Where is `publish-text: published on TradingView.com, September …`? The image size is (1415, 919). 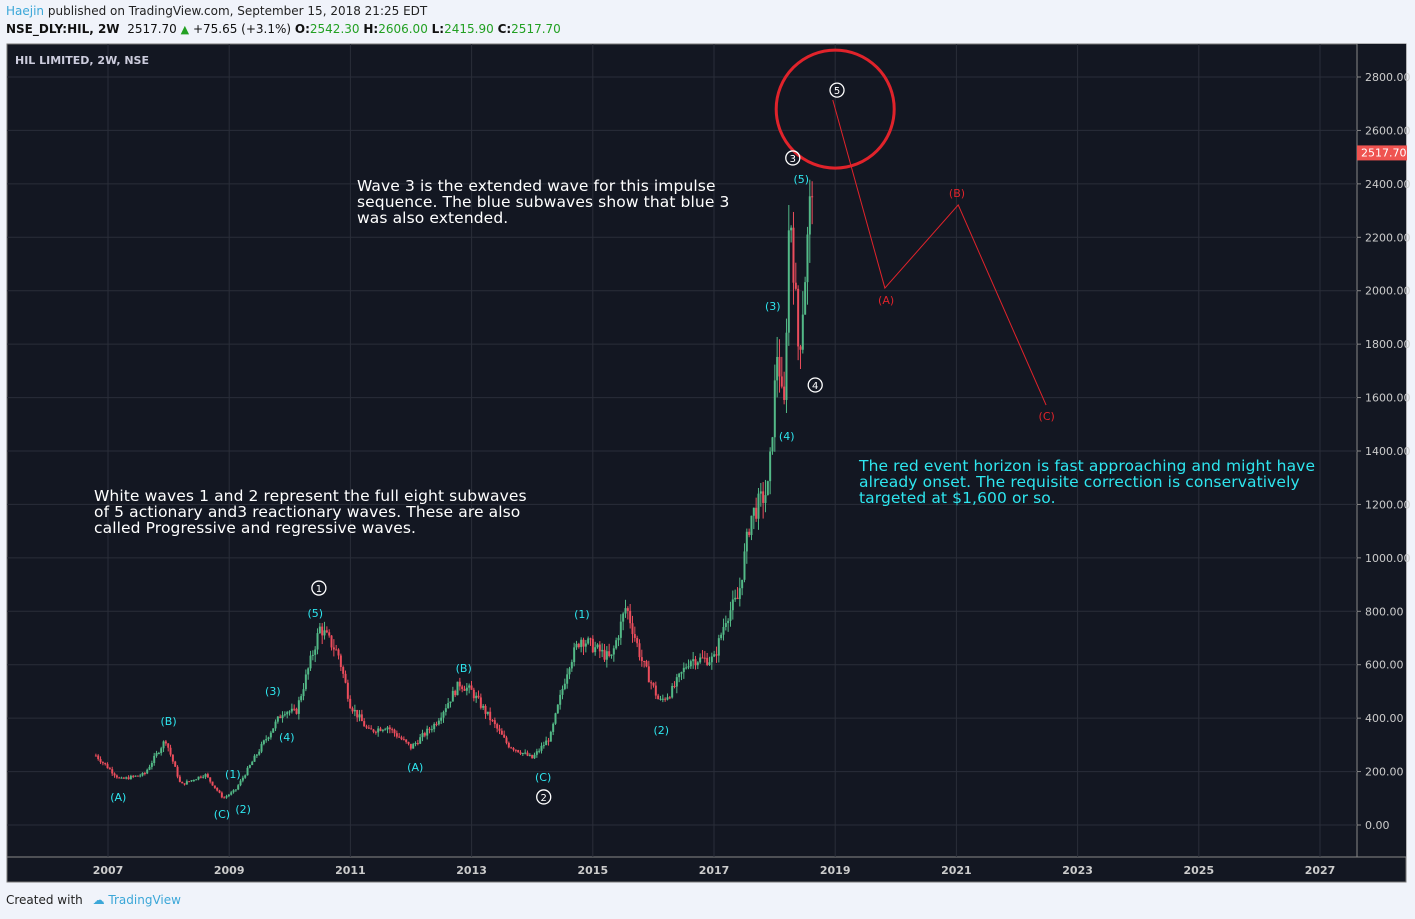 publish-text: published on TradingView.com, September … is located at coordinates (236, 11).